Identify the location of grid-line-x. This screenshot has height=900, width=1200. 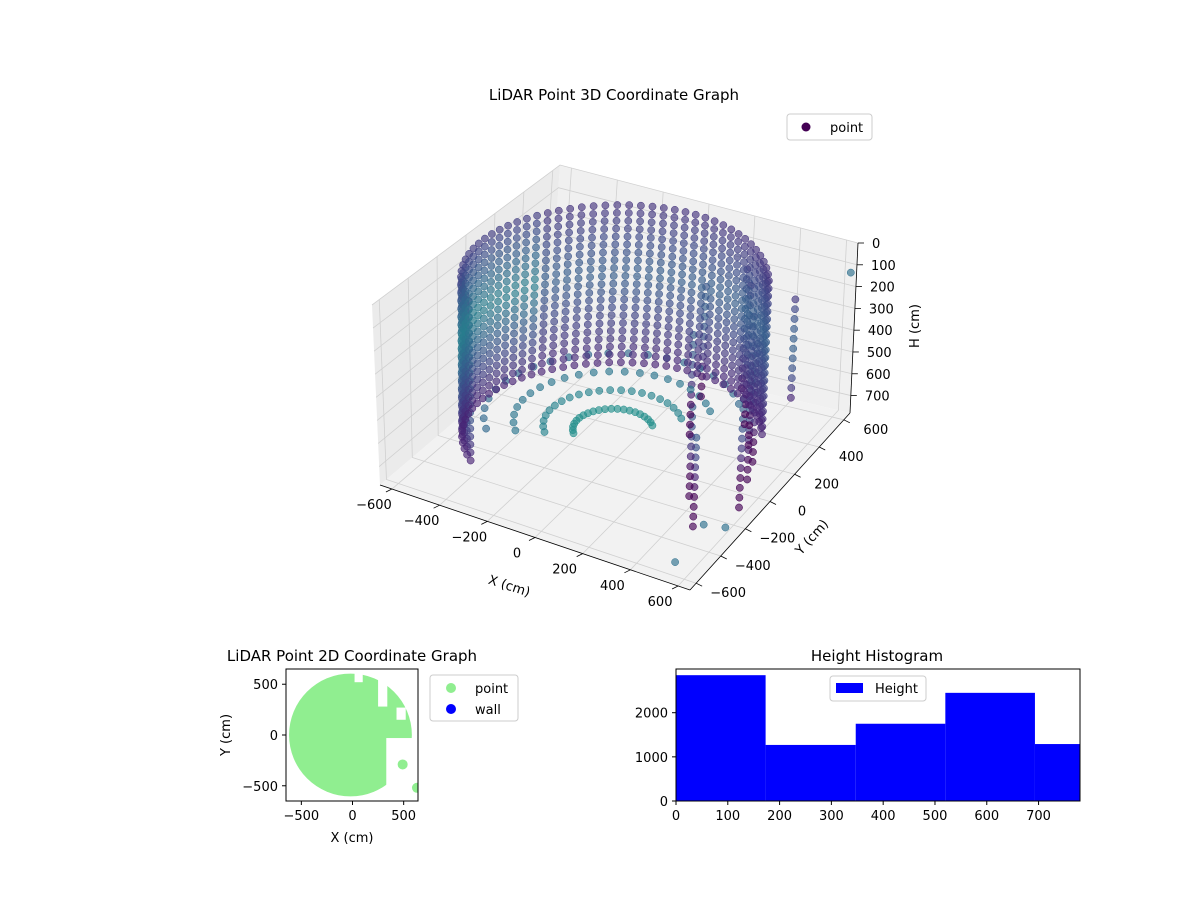
(762, 413).